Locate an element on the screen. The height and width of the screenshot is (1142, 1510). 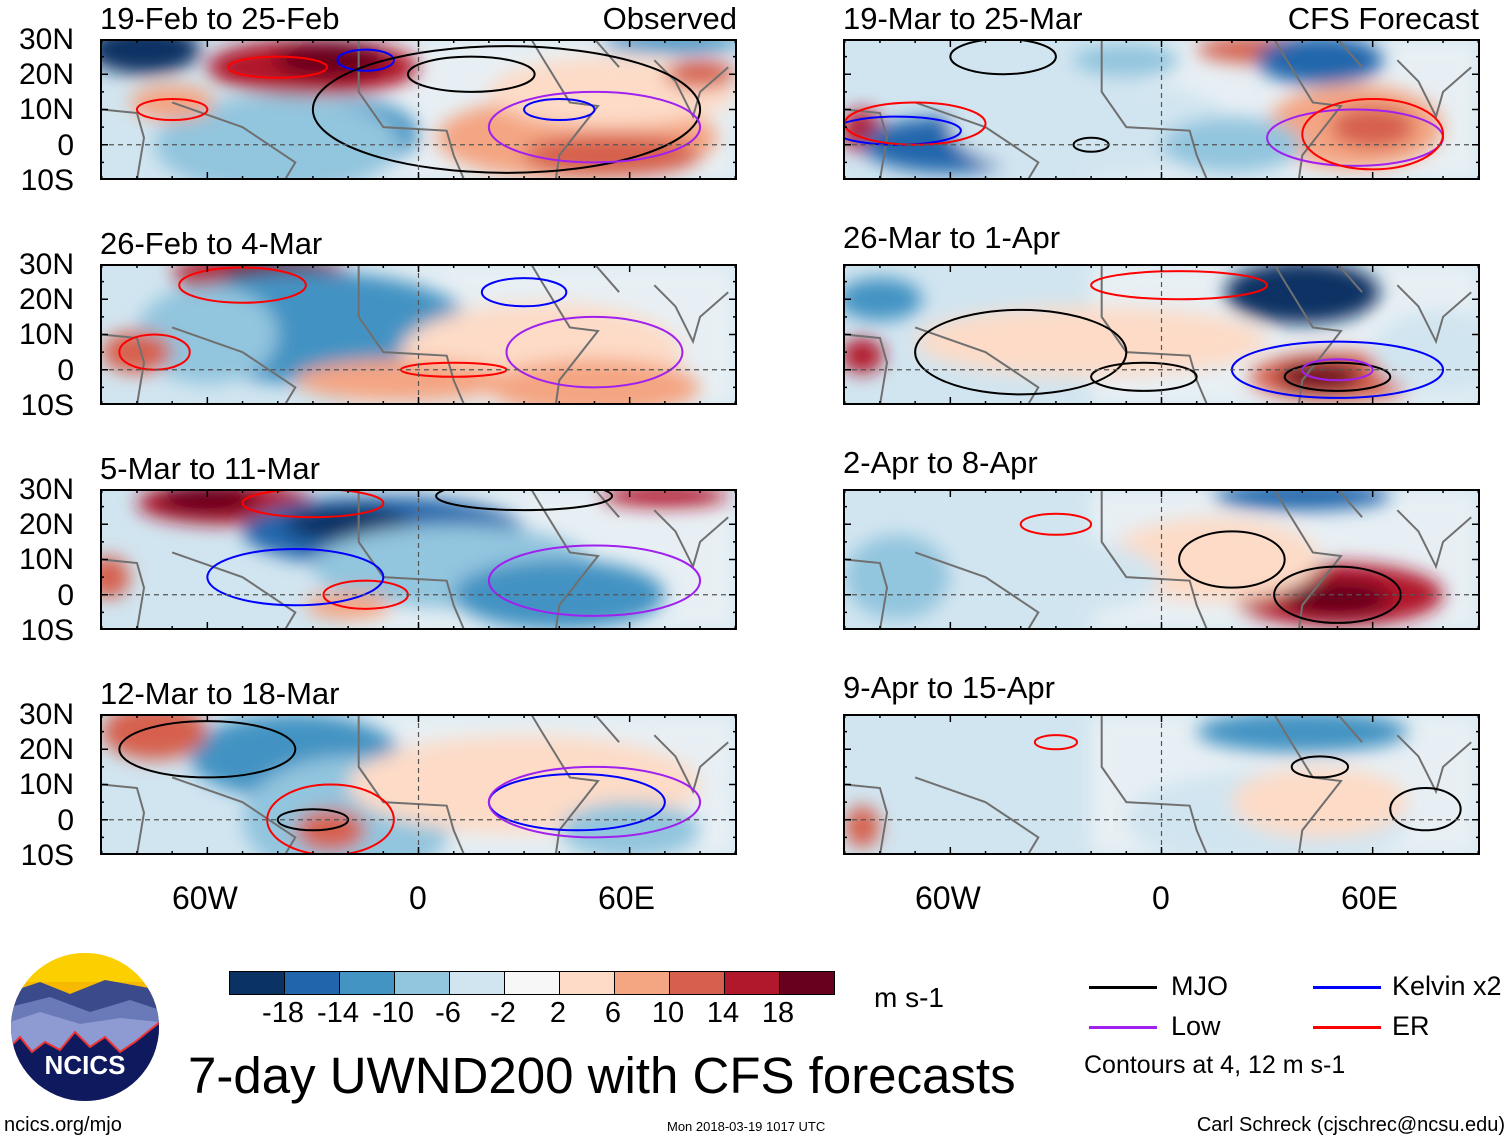
panel-title: 26-Mar to 1-Apr is located at coordinates (952, 237).